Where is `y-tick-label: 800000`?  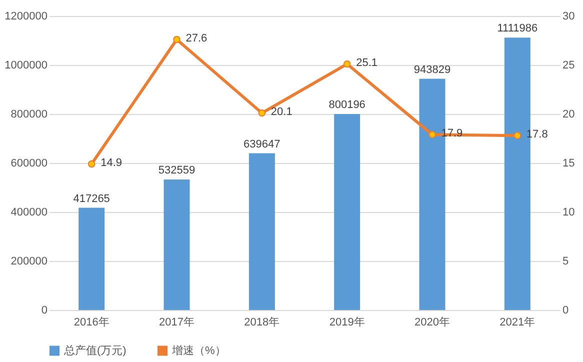
y-tick-label: 800000 is located at coordinates (29, 114).